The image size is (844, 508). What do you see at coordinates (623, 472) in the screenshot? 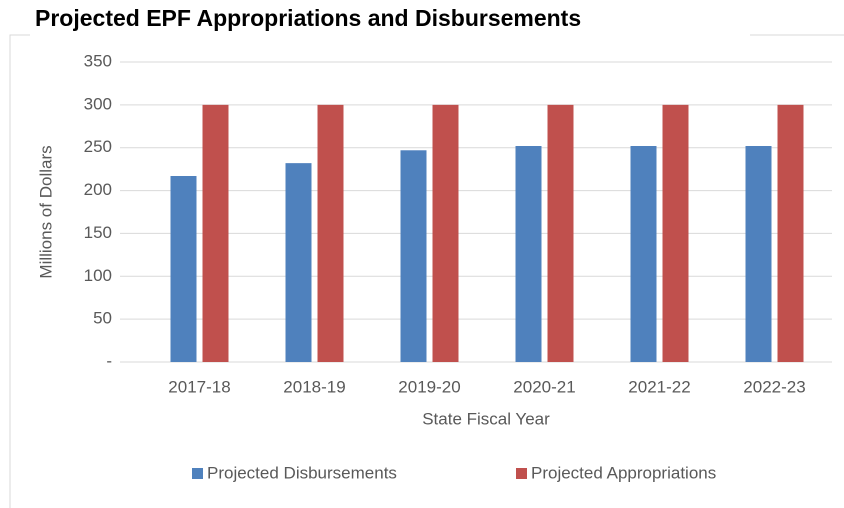
I see `legend-label: Projected Appropriations` at bounding box center [623, 472].